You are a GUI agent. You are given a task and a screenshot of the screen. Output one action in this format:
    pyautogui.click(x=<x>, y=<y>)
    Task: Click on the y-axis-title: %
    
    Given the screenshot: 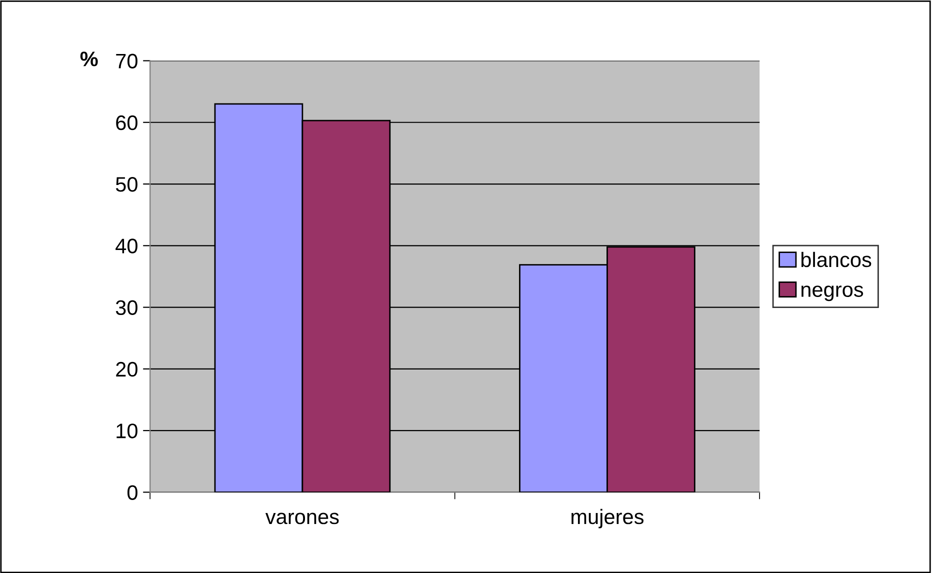 What is the action you would take?
    pyautogui.click(x=89, y=59)
    